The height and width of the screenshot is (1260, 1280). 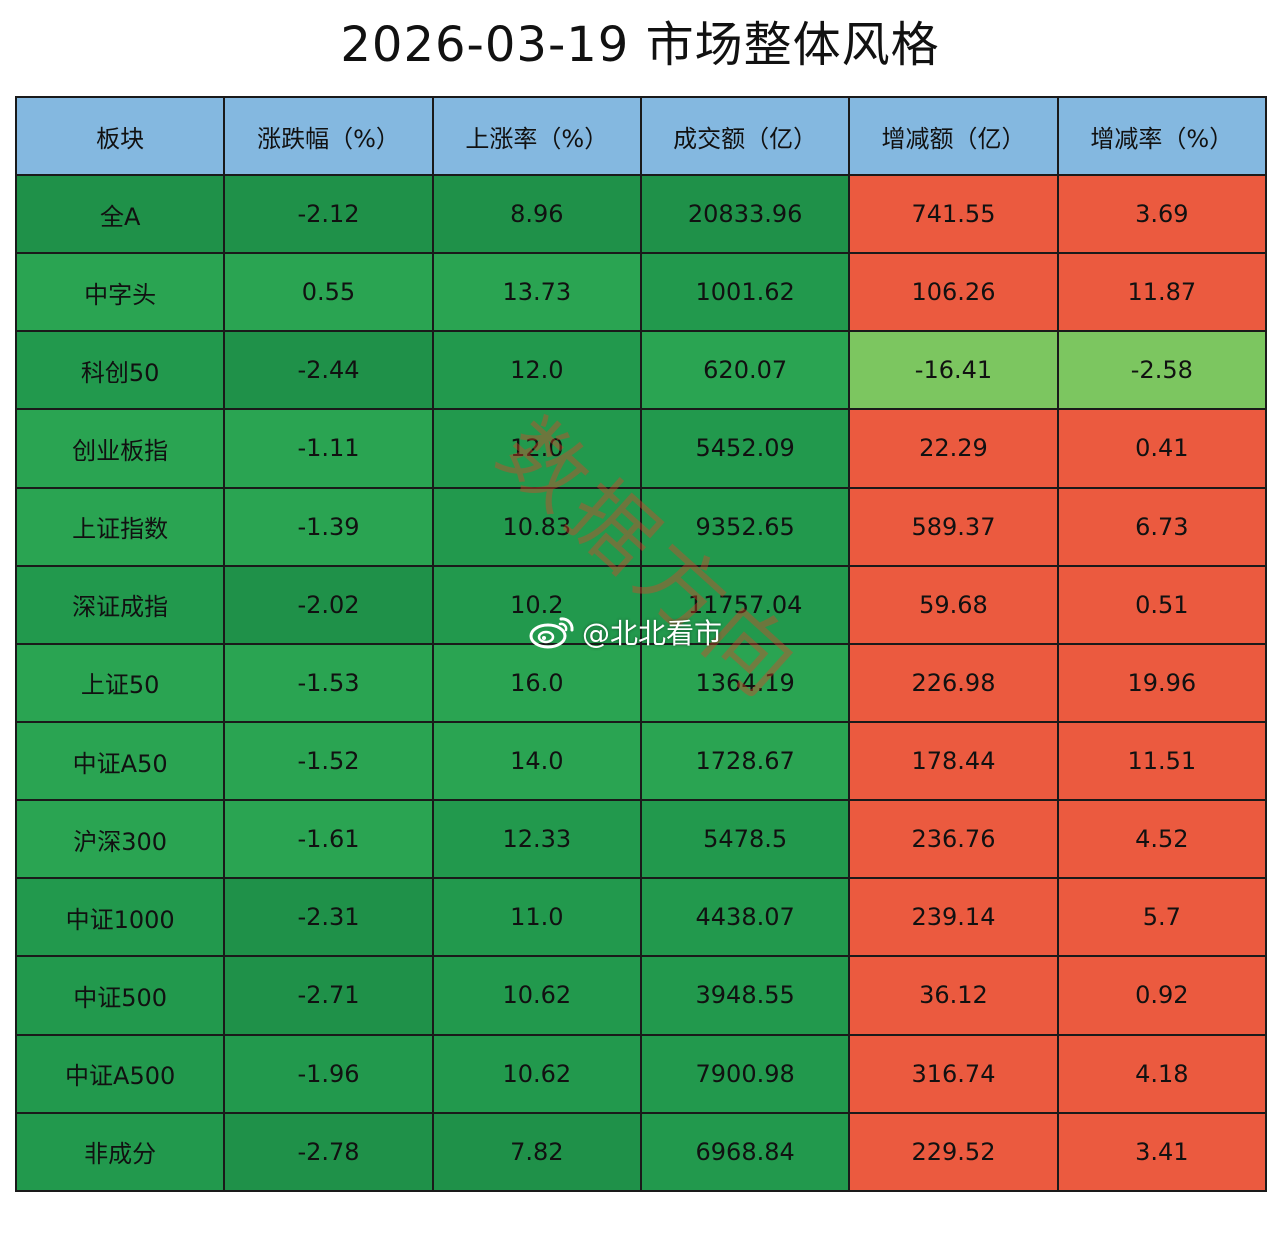 I want to click on cell-change-pct: -1.96, so click(x=328, y=1073).